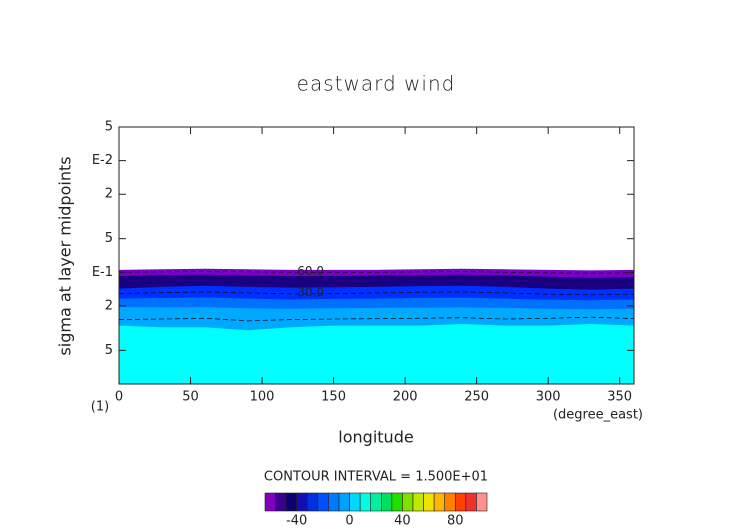  I want to click on y-unit: (1), so click(100, 407).